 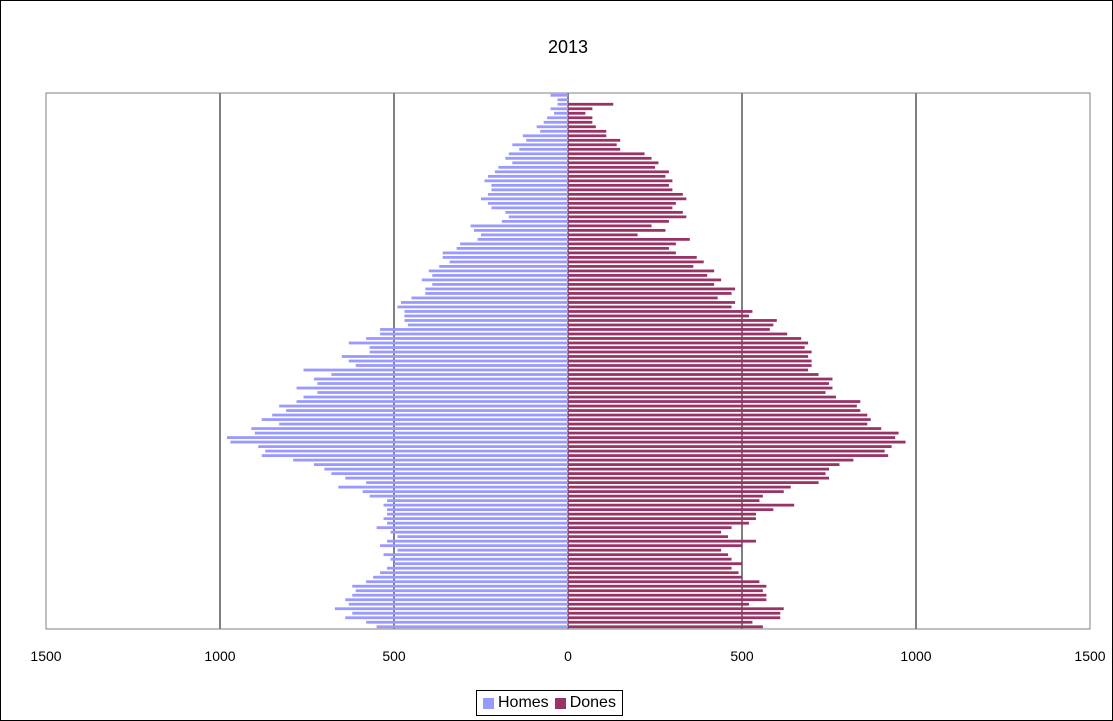 I want to click on x-tick-label: 1000, so click(x=915, y=656).